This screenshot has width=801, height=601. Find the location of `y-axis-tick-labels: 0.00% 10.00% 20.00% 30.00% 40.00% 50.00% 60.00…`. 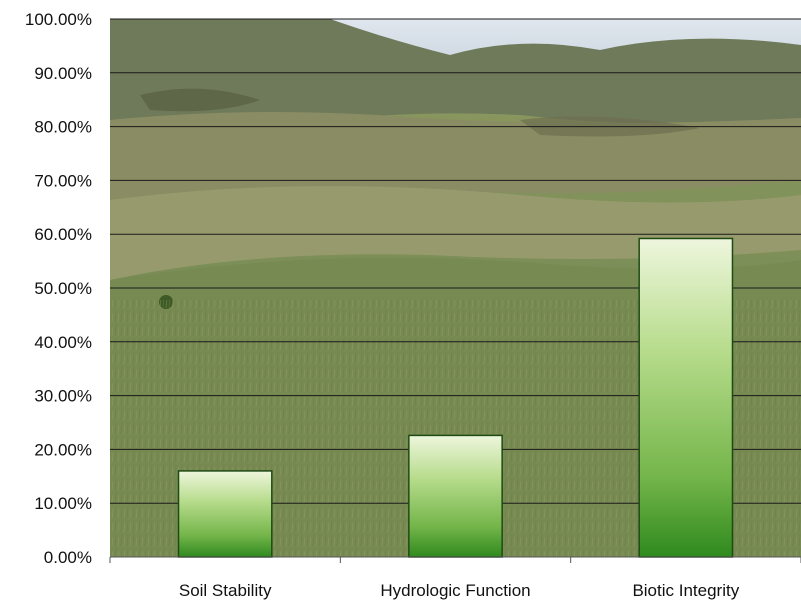

y-axis-tick-labels: 0.00% 10.00% 20.00% 30.00% 40.00% 50.00% 60.00… is located at coordinates (58, 288).